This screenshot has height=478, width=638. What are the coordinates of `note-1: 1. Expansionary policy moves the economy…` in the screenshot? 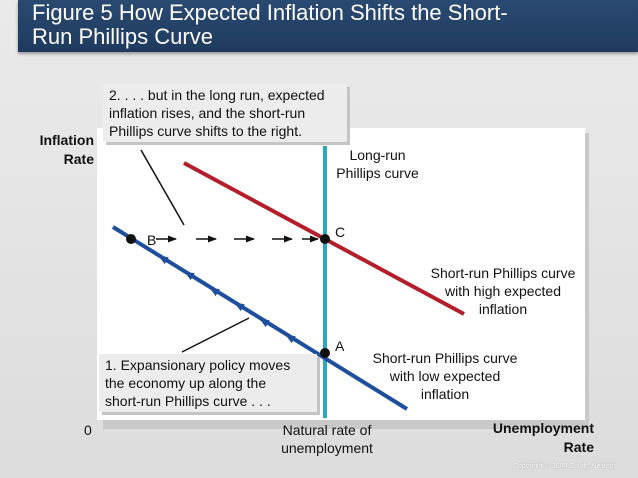 It's located at (208, 383).